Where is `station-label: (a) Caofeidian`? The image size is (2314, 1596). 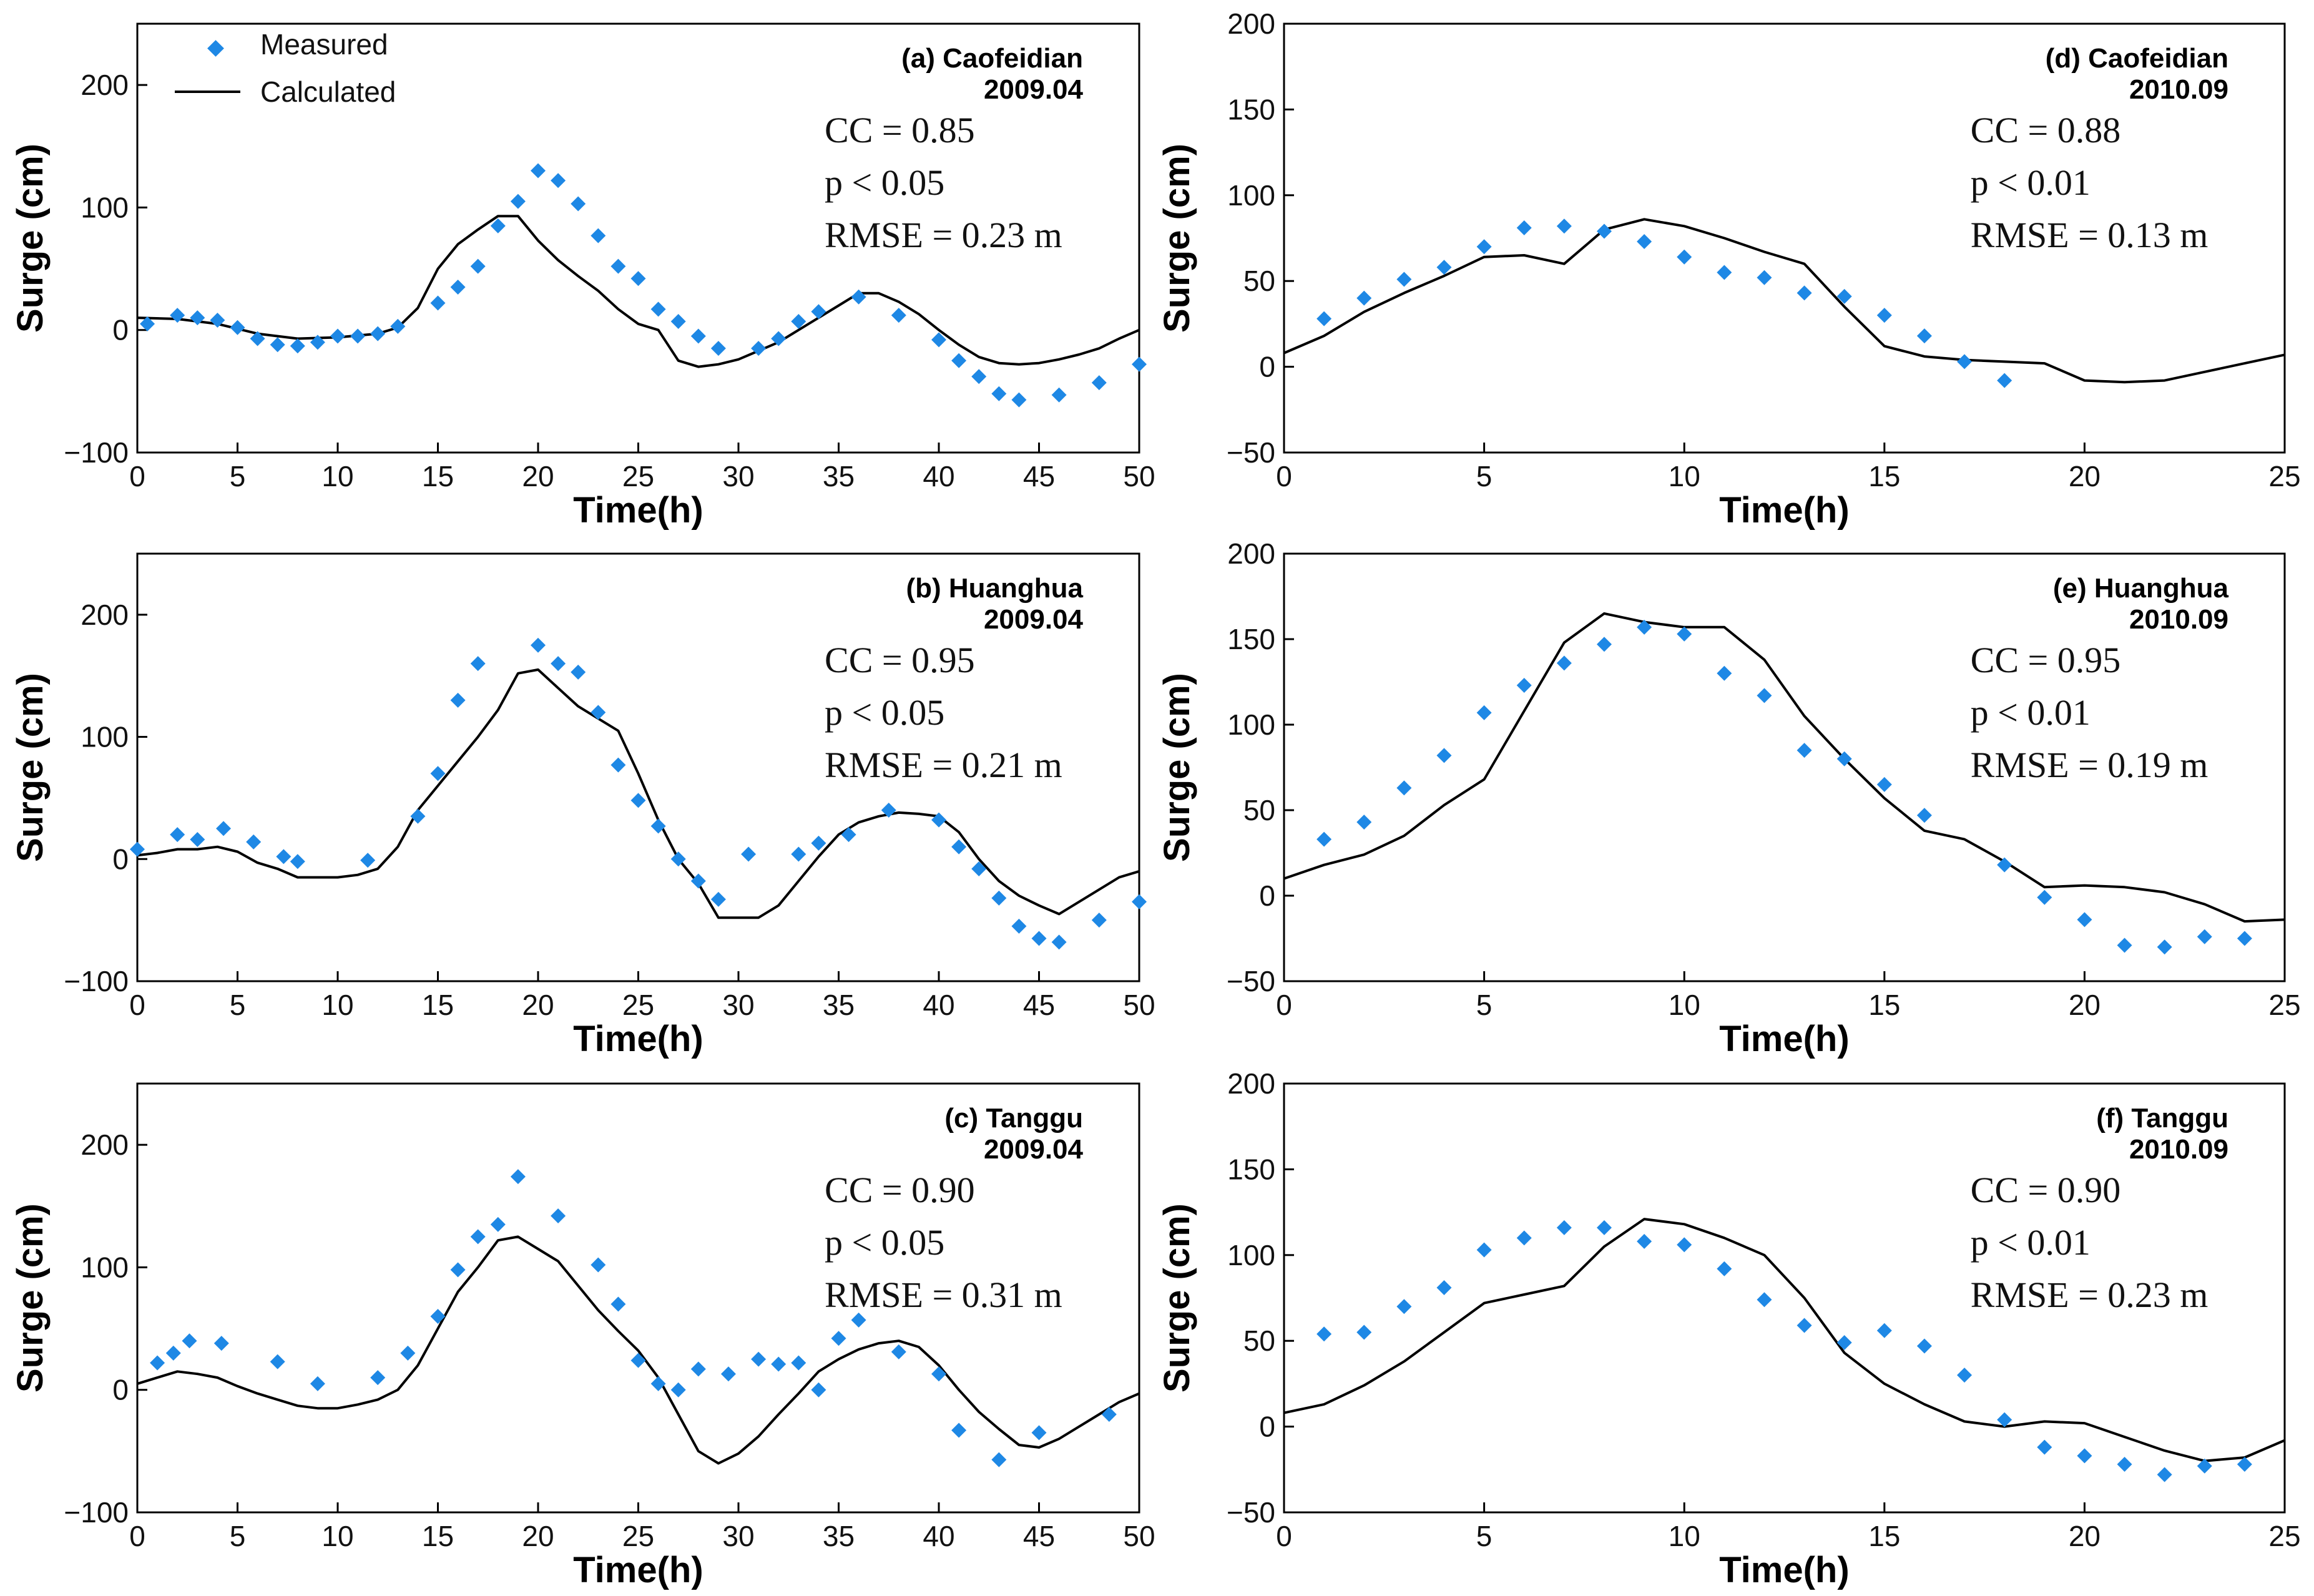
station-label: (a) Caofeidian is located at coordinates (992, 59).